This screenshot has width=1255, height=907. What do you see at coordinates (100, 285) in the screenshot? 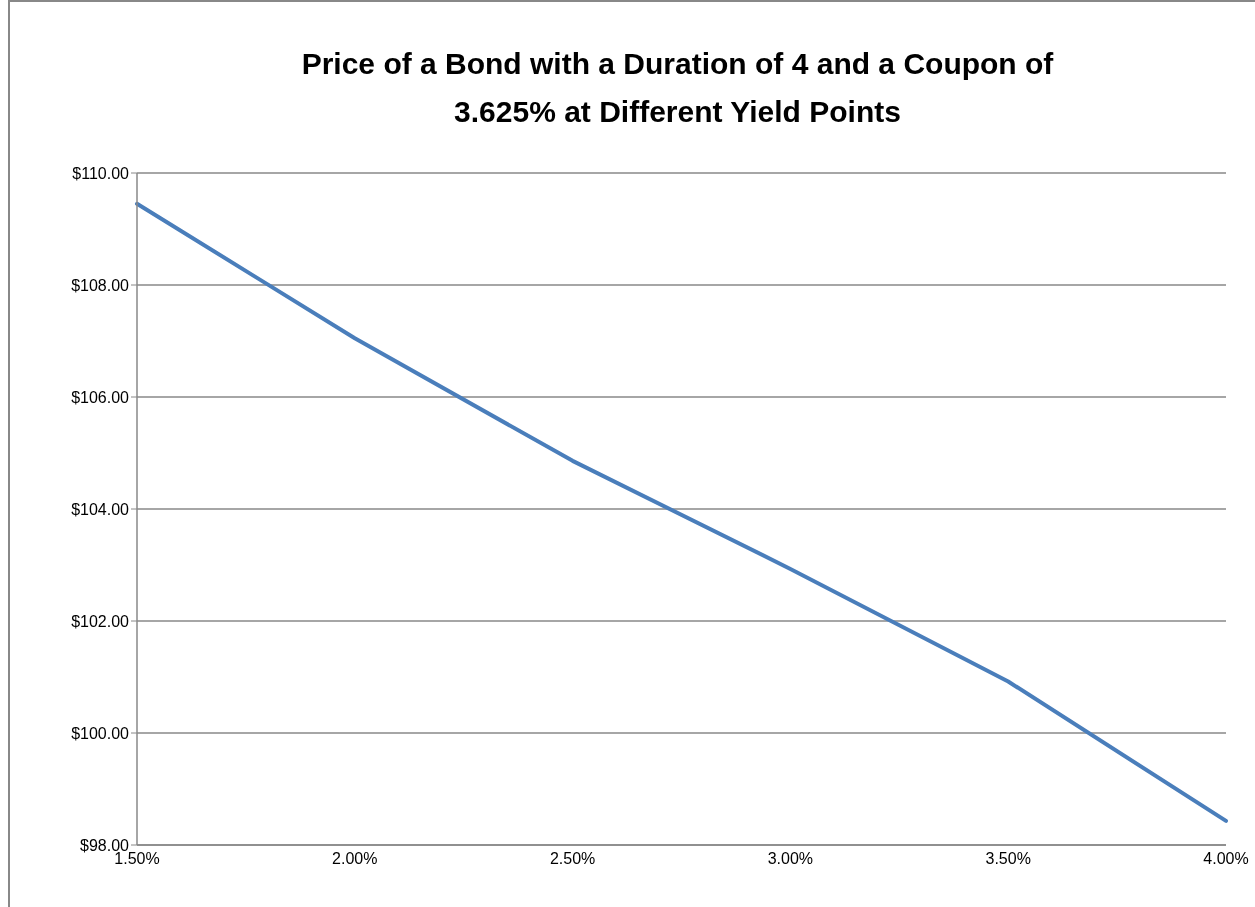
I see `y-tick-label: $108.00` at bounding box center [100, 285].